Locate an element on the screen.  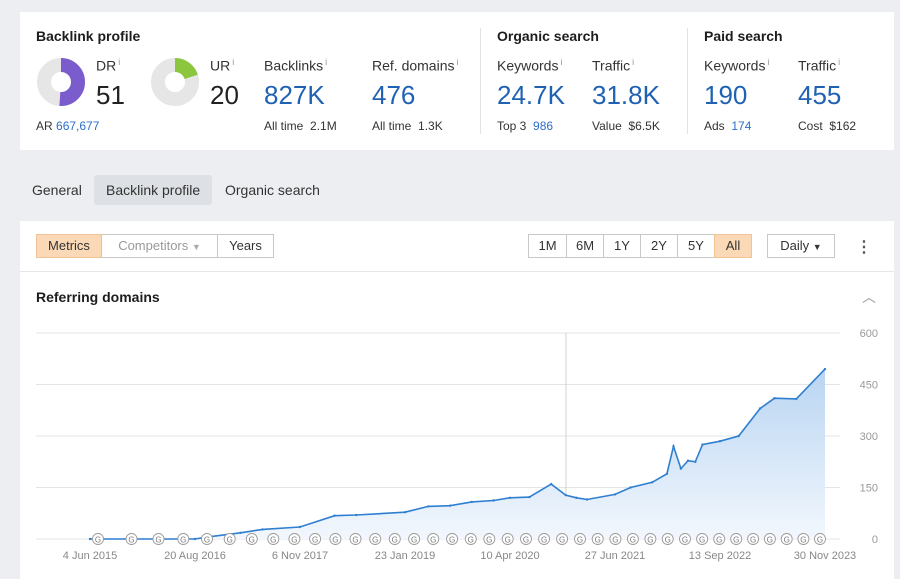
backlinks-label: Backlinks i is located at coordinates (296, 65).